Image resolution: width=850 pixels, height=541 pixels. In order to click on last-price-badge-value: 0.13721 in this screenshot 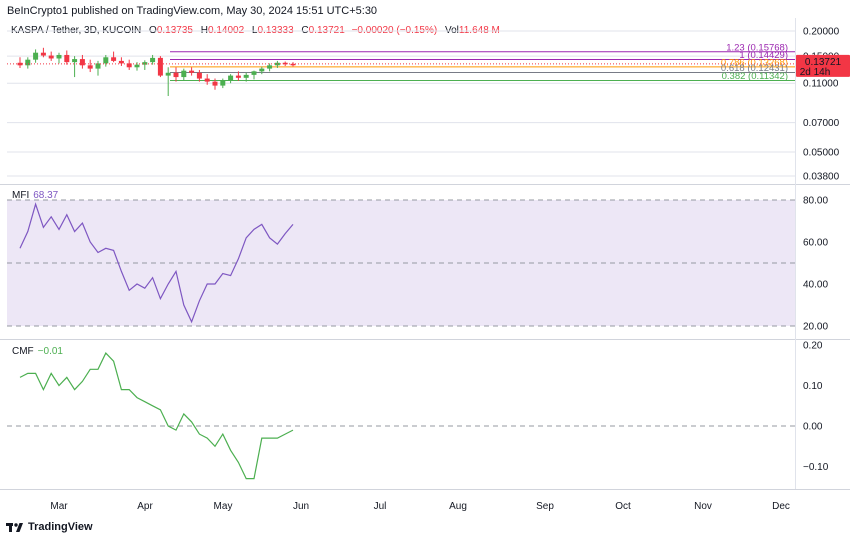, I will do `click(823, 62)`.